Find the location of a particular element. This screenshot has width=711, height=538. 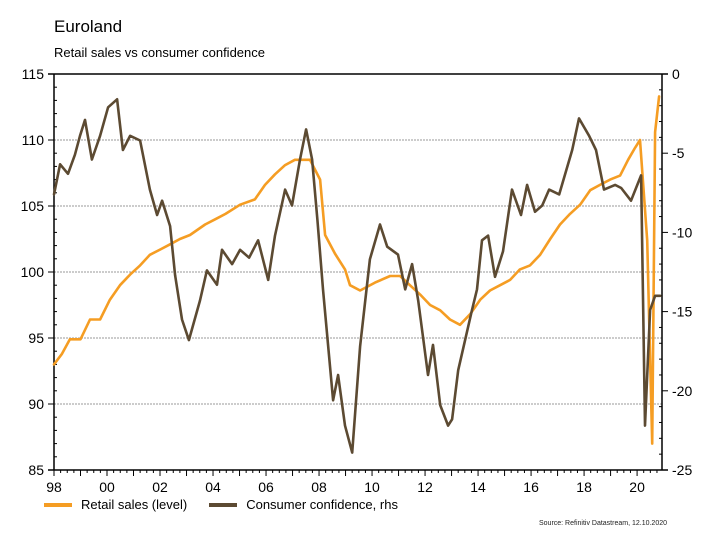

legend-swatch-consumer-confidence is located at coordinates (223, 504).